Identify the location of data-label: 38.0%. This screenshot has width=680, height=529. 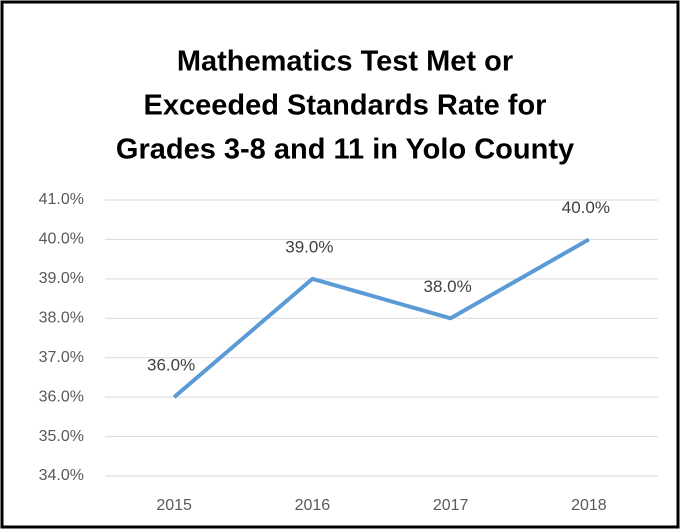
(448, 286).